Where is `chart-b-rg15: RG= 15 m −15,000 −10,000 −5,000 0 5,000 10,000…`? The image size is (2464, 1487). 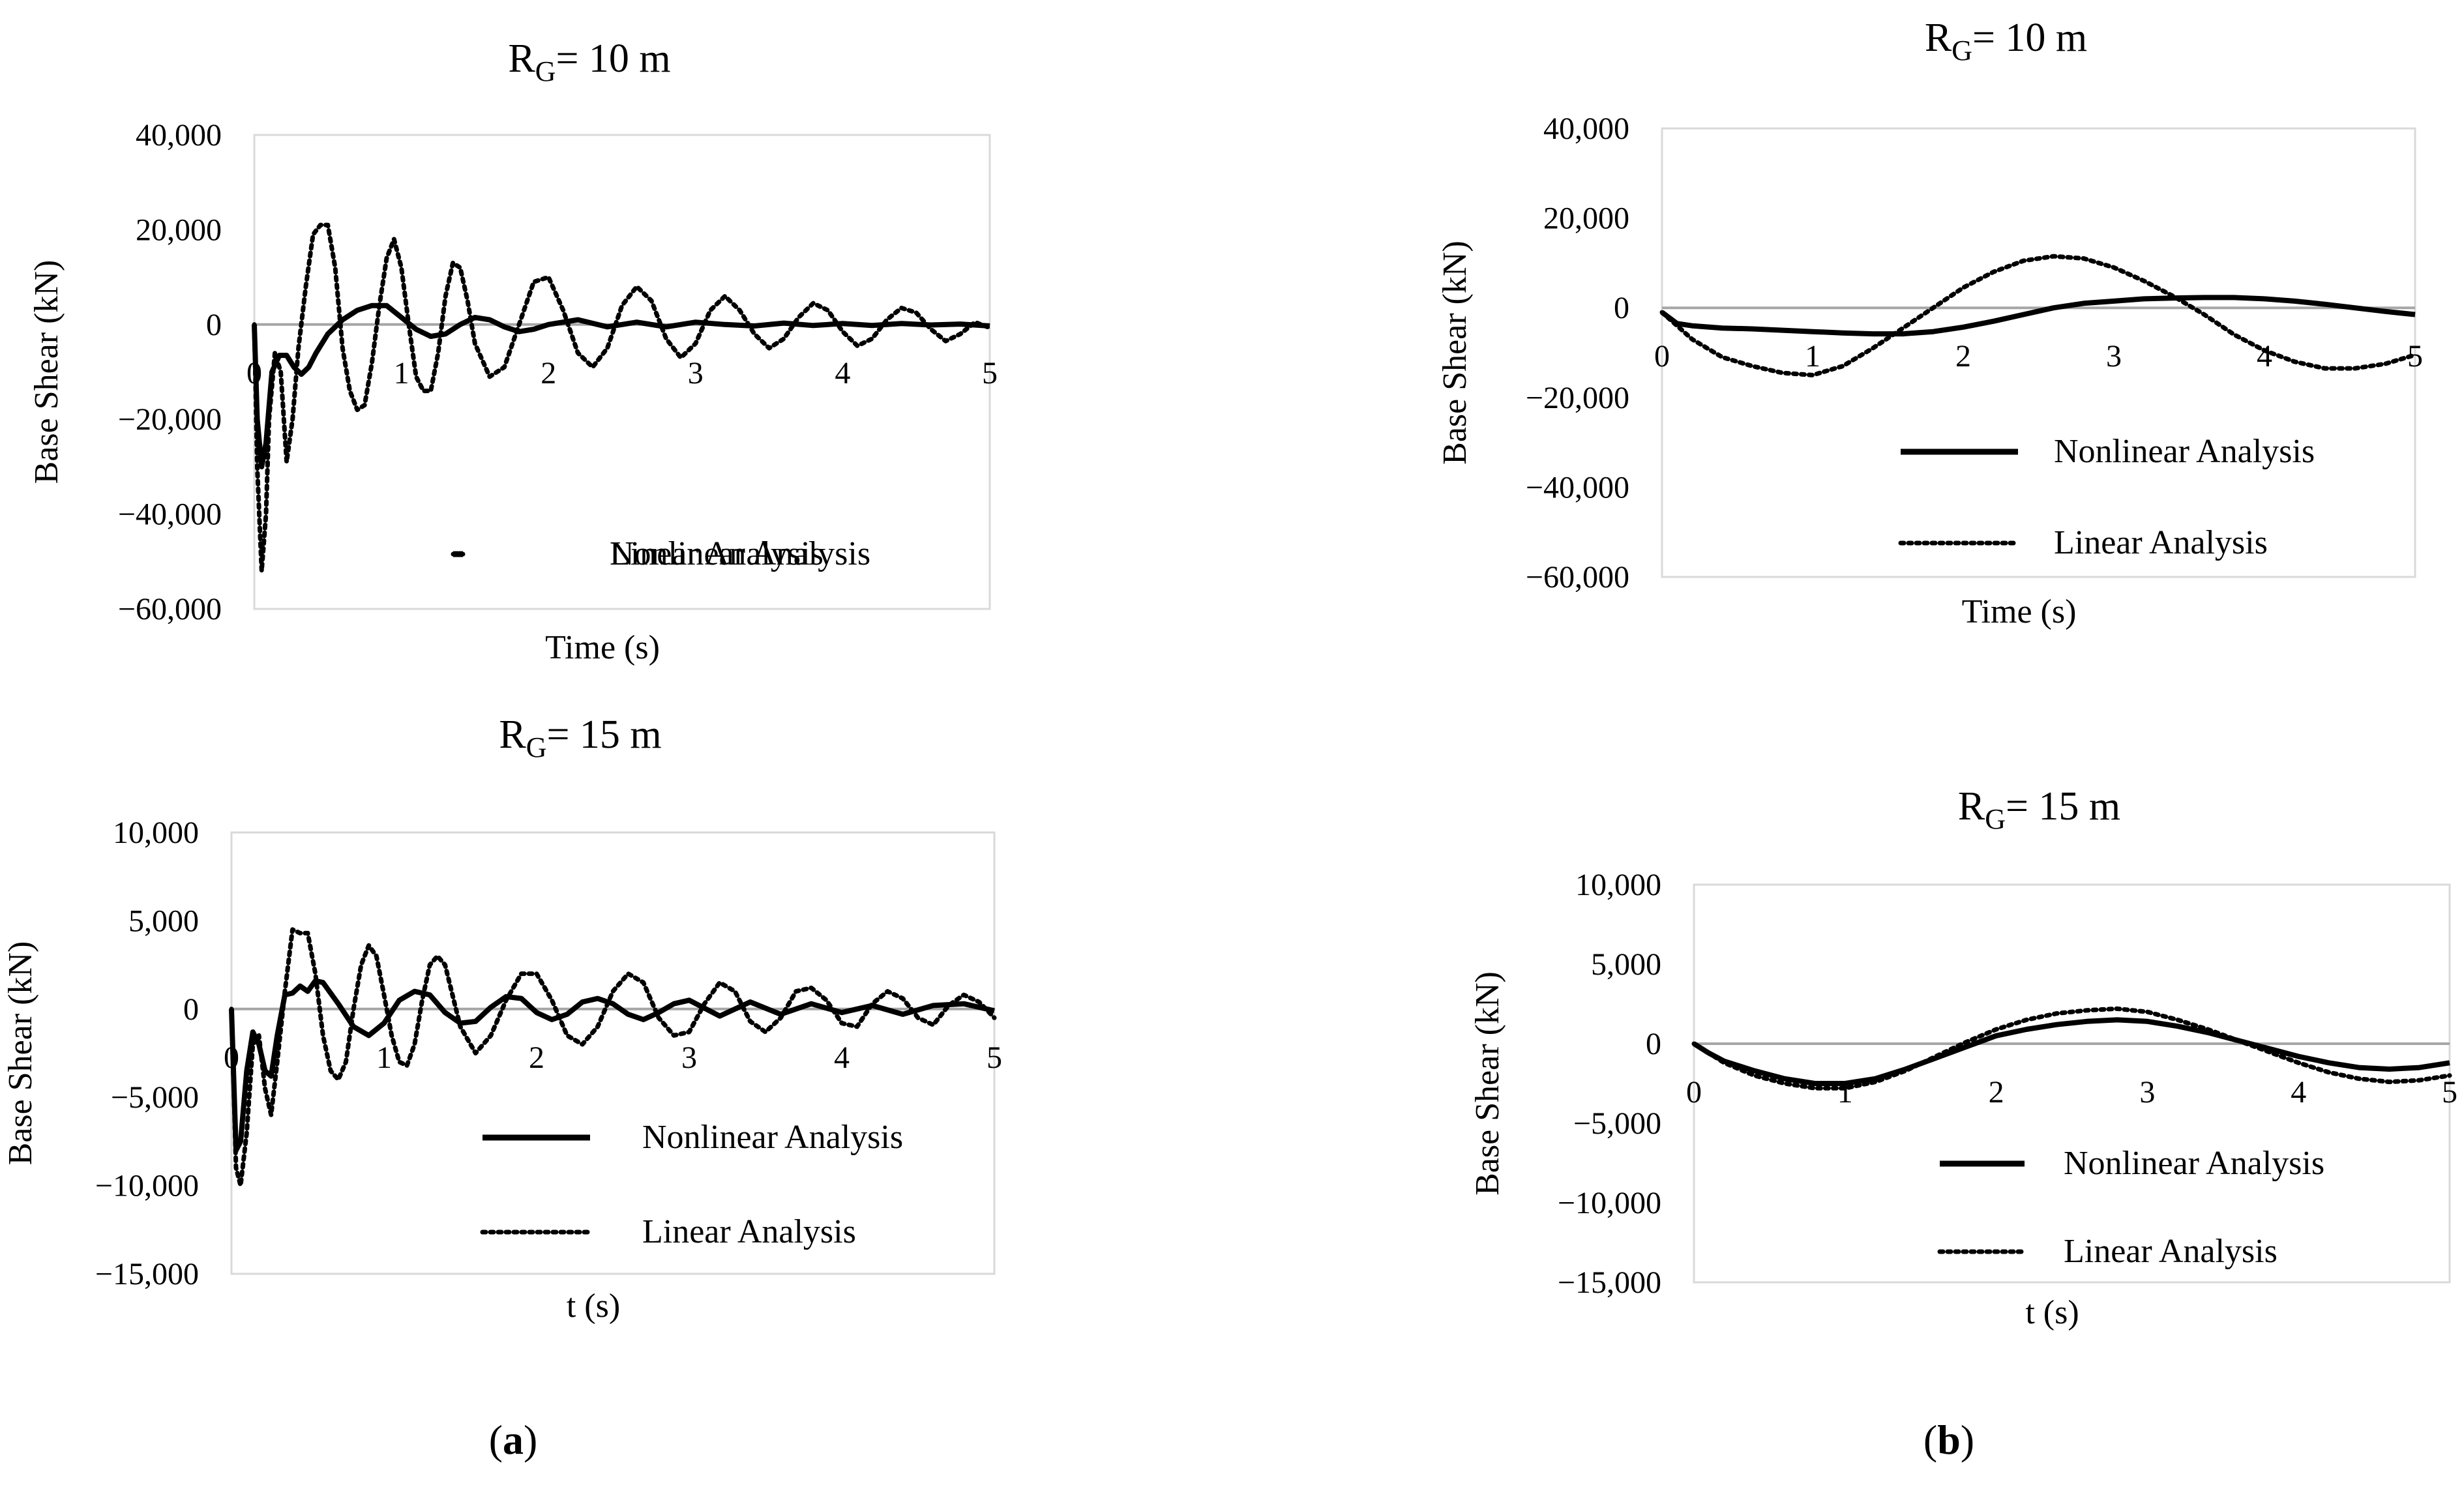 chart-b-rg15: RG= 15 m −15,000 −10,000 −5,000 0 5,000 10,000… is located at coordinates (1963, 1057).